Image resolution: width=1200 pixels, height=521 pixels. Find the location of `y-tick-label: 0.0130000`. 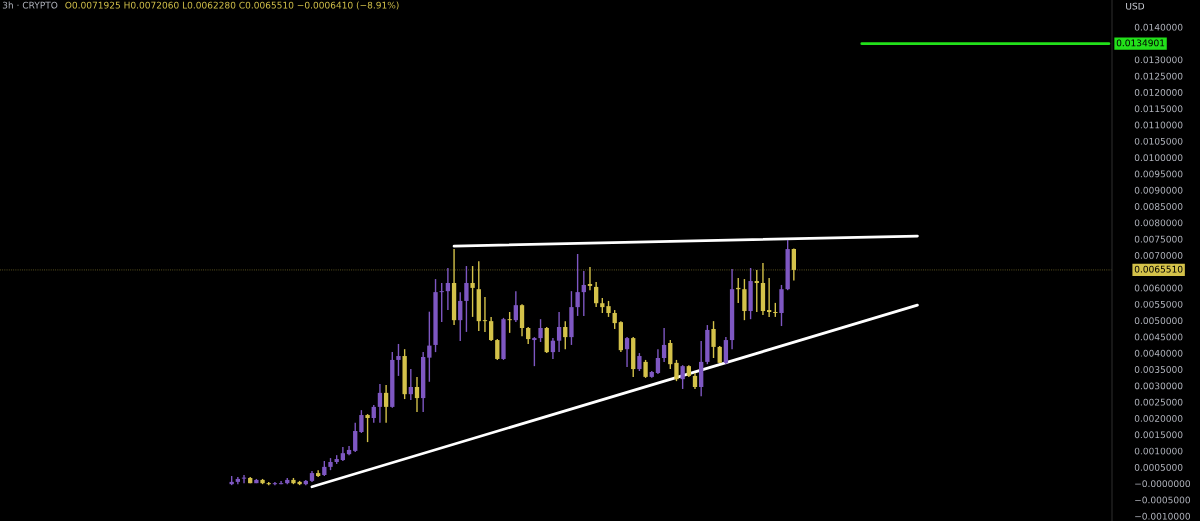

y-tick-label: 0.0130000 is located at coordinates (1158, 60).